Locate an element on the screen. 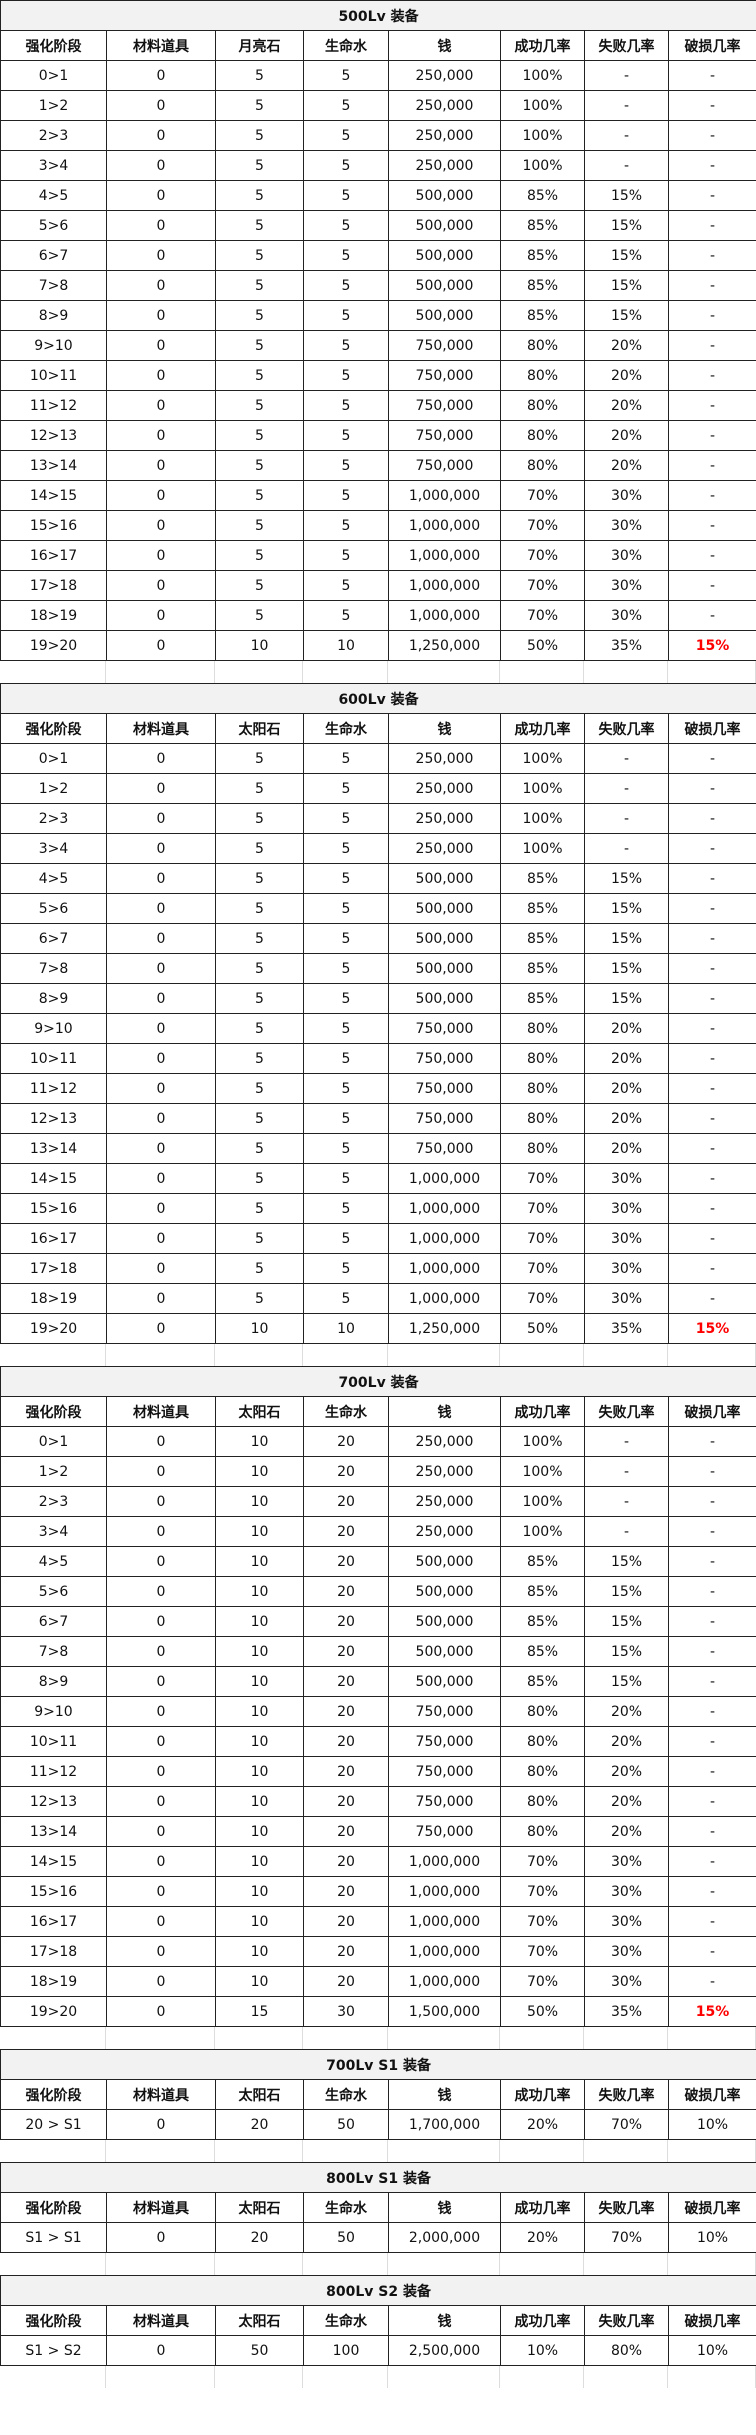  title-row: 500Lv 装备 is located at coordinates (378, 15).